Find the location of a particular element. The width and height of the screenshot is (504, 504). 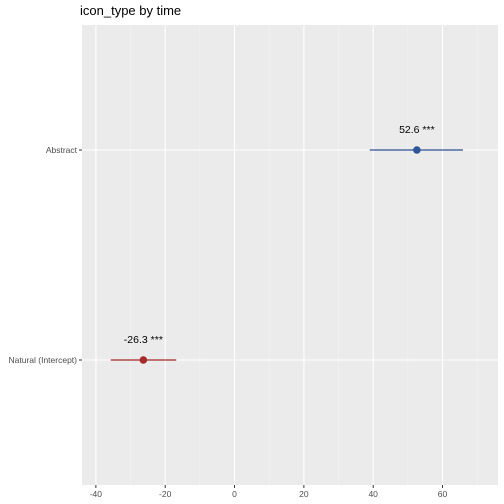

y-tick-label: Natural (Intercept) is located at coordinates (43, 360).